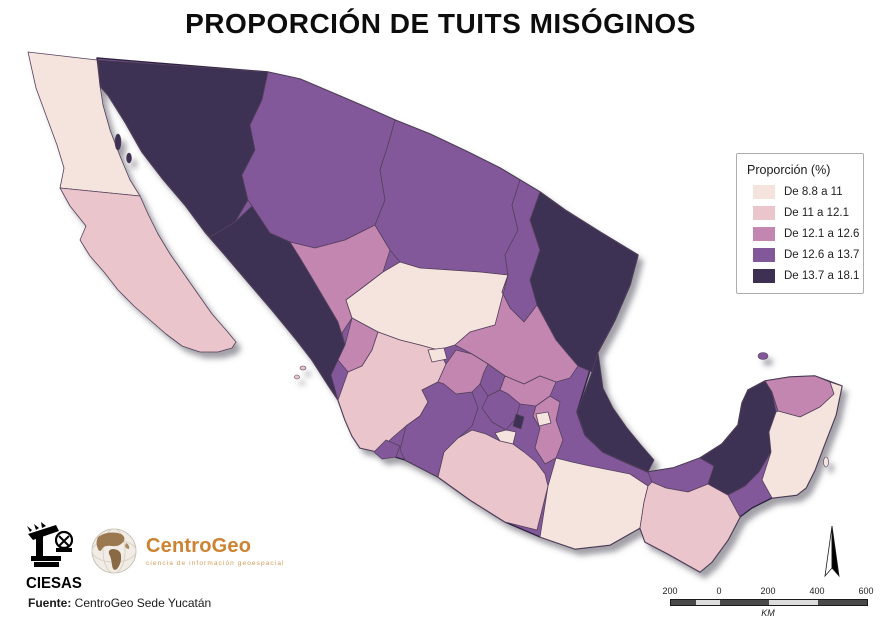  Describe the element at coordinates (802, 440) in the screenshot. I see `state-quintana-roo` at that location.